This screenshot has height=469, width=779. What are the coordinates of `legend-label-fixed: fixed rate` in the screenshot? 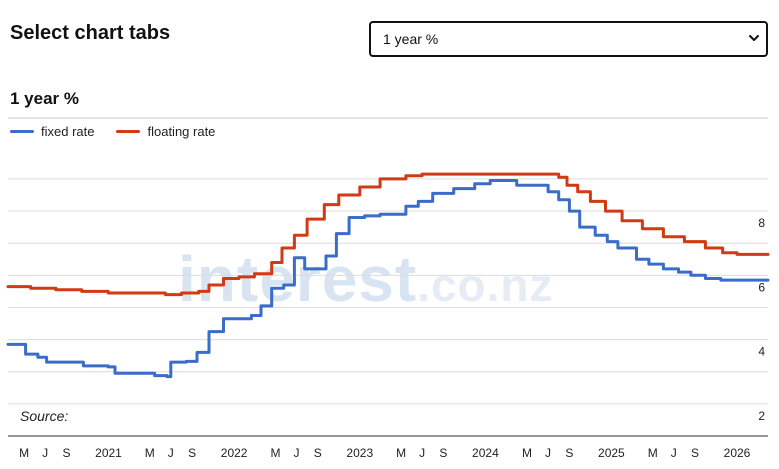 It's located at (68, 131).